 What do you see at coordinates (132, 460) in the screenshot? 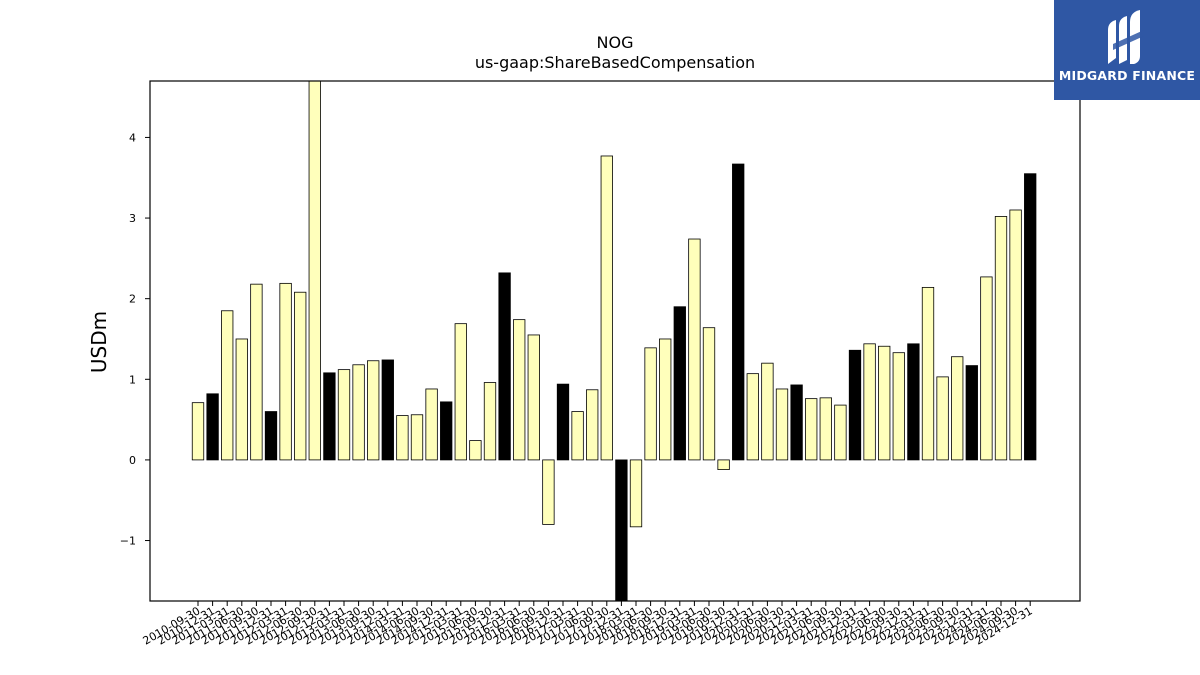
I see `y-tick-label: 0` at bounding box center [132, 460].